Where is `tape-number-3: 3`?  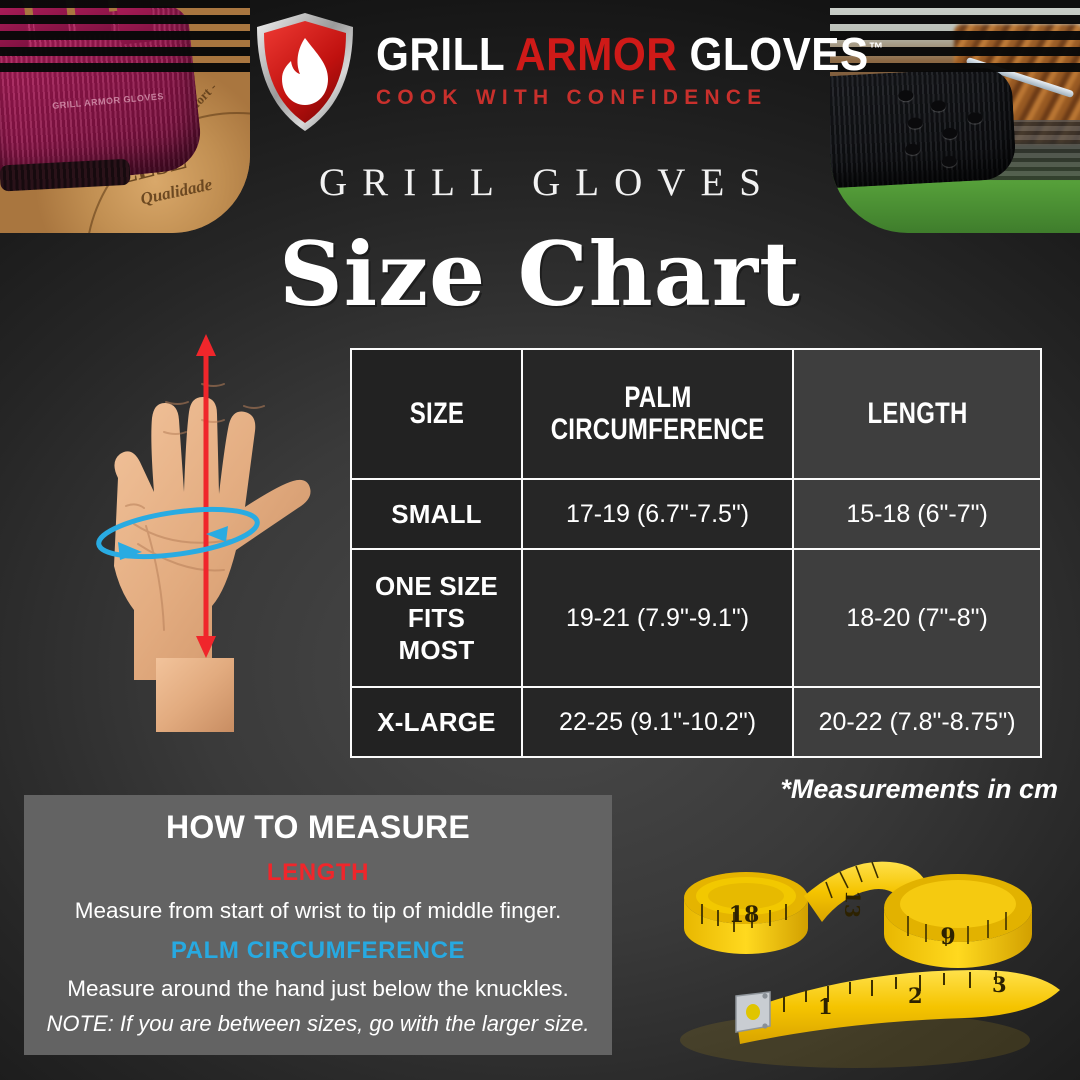 tape-number-3: 3 is located at coordinates (999, 984).